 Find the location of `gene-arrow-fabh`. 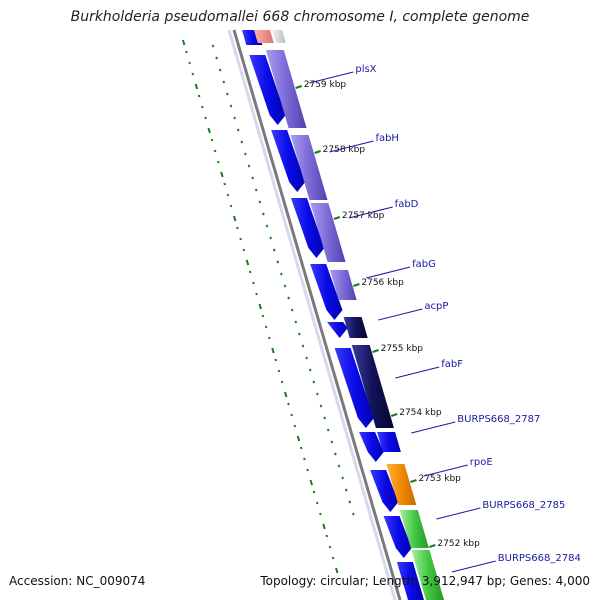

gene-arrow-fabh is located at coordinates (309, 167).